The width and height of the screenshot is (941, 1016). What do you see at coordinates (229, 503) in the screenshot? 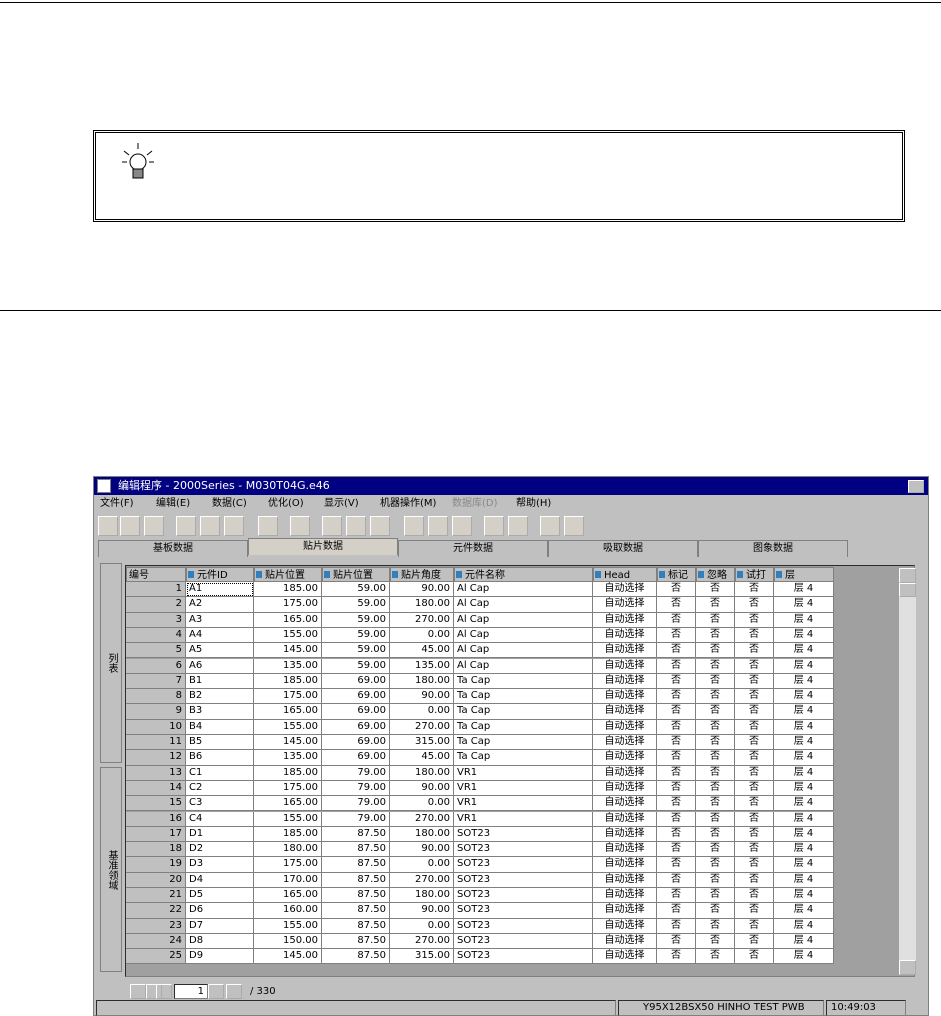
I see `menu-item: 数据(C)` at bounding box center [229, 503].